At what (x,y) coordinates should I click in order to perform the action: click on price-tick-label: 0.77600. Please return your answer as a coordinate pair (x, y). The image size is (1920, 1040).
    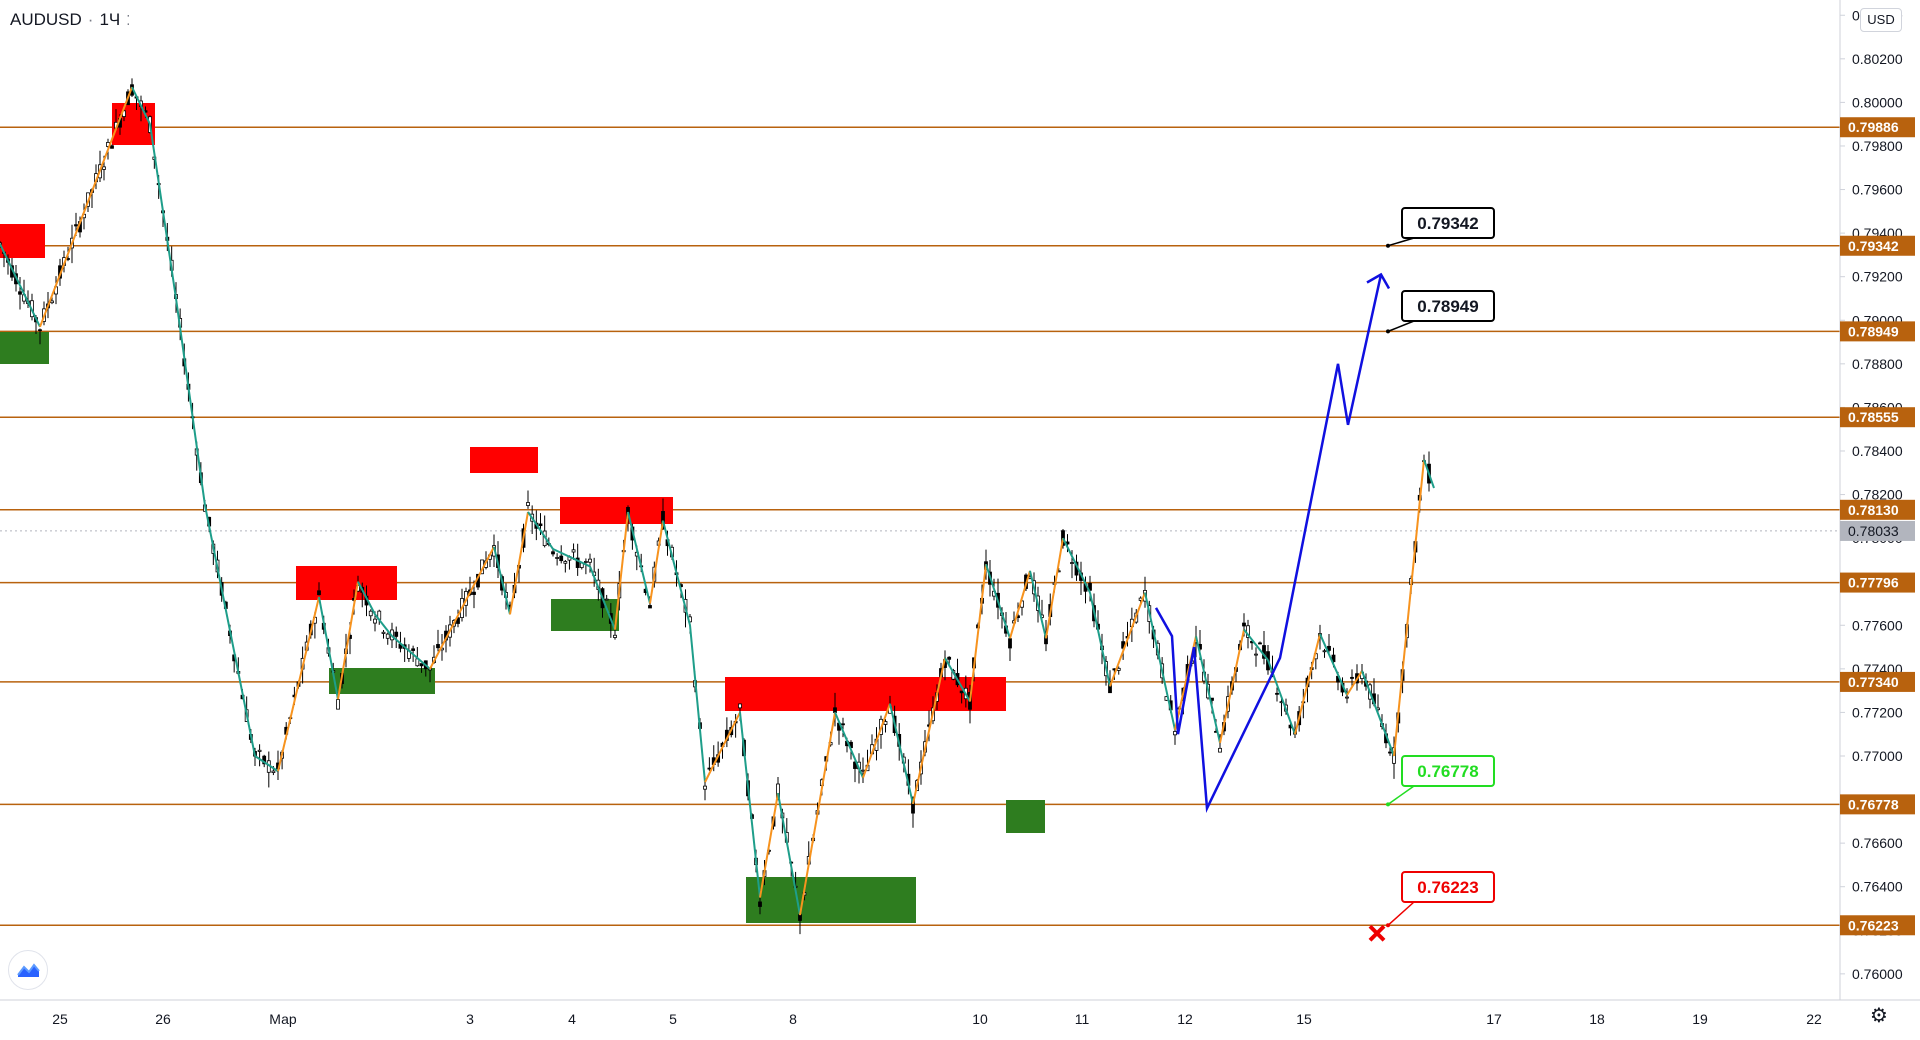
    Looking at the image, I should click on (1877, 625).